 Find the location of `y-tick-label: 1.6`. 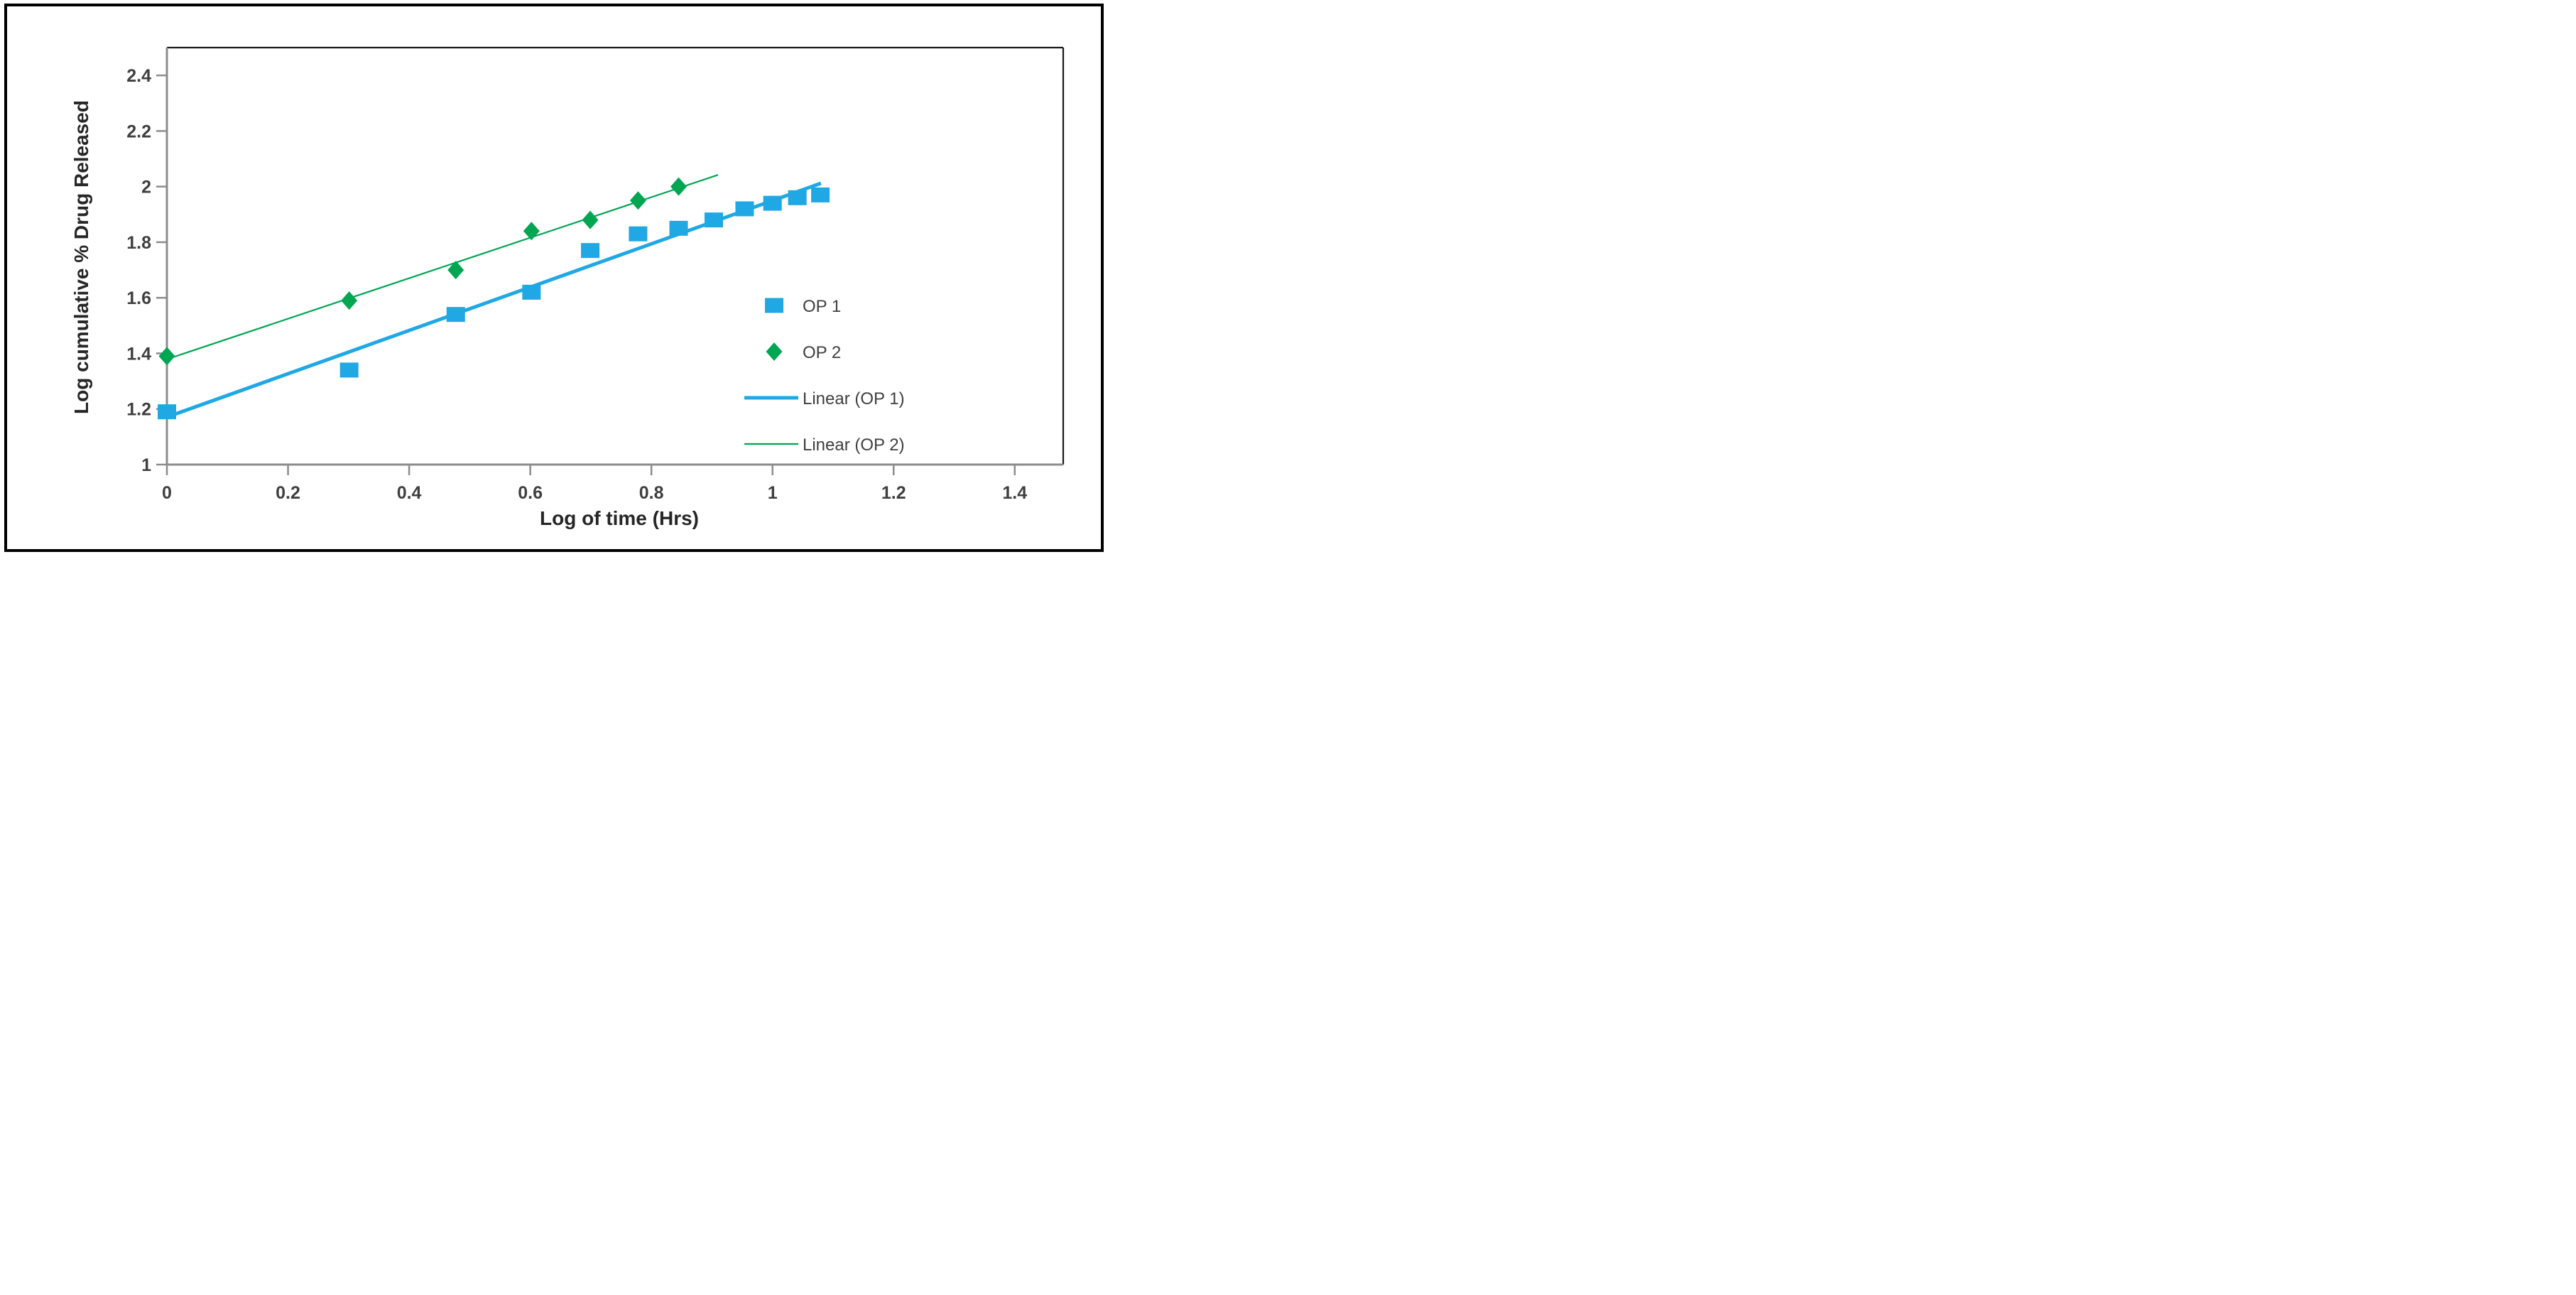

y-tick-label: 1.6 is located at coordinates (138, 298).